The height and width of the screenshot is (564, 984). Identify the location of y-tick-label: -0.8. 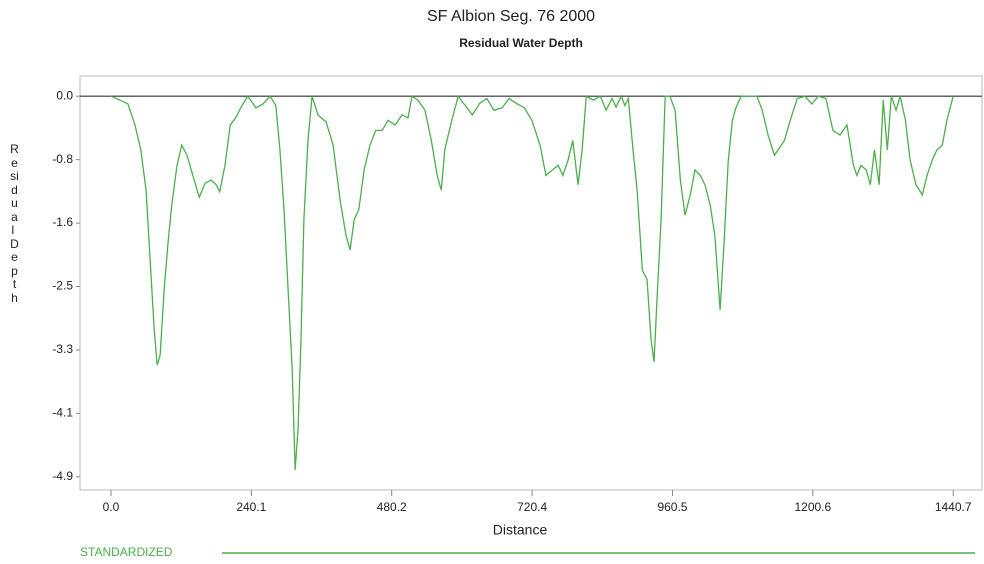
(62, 159).